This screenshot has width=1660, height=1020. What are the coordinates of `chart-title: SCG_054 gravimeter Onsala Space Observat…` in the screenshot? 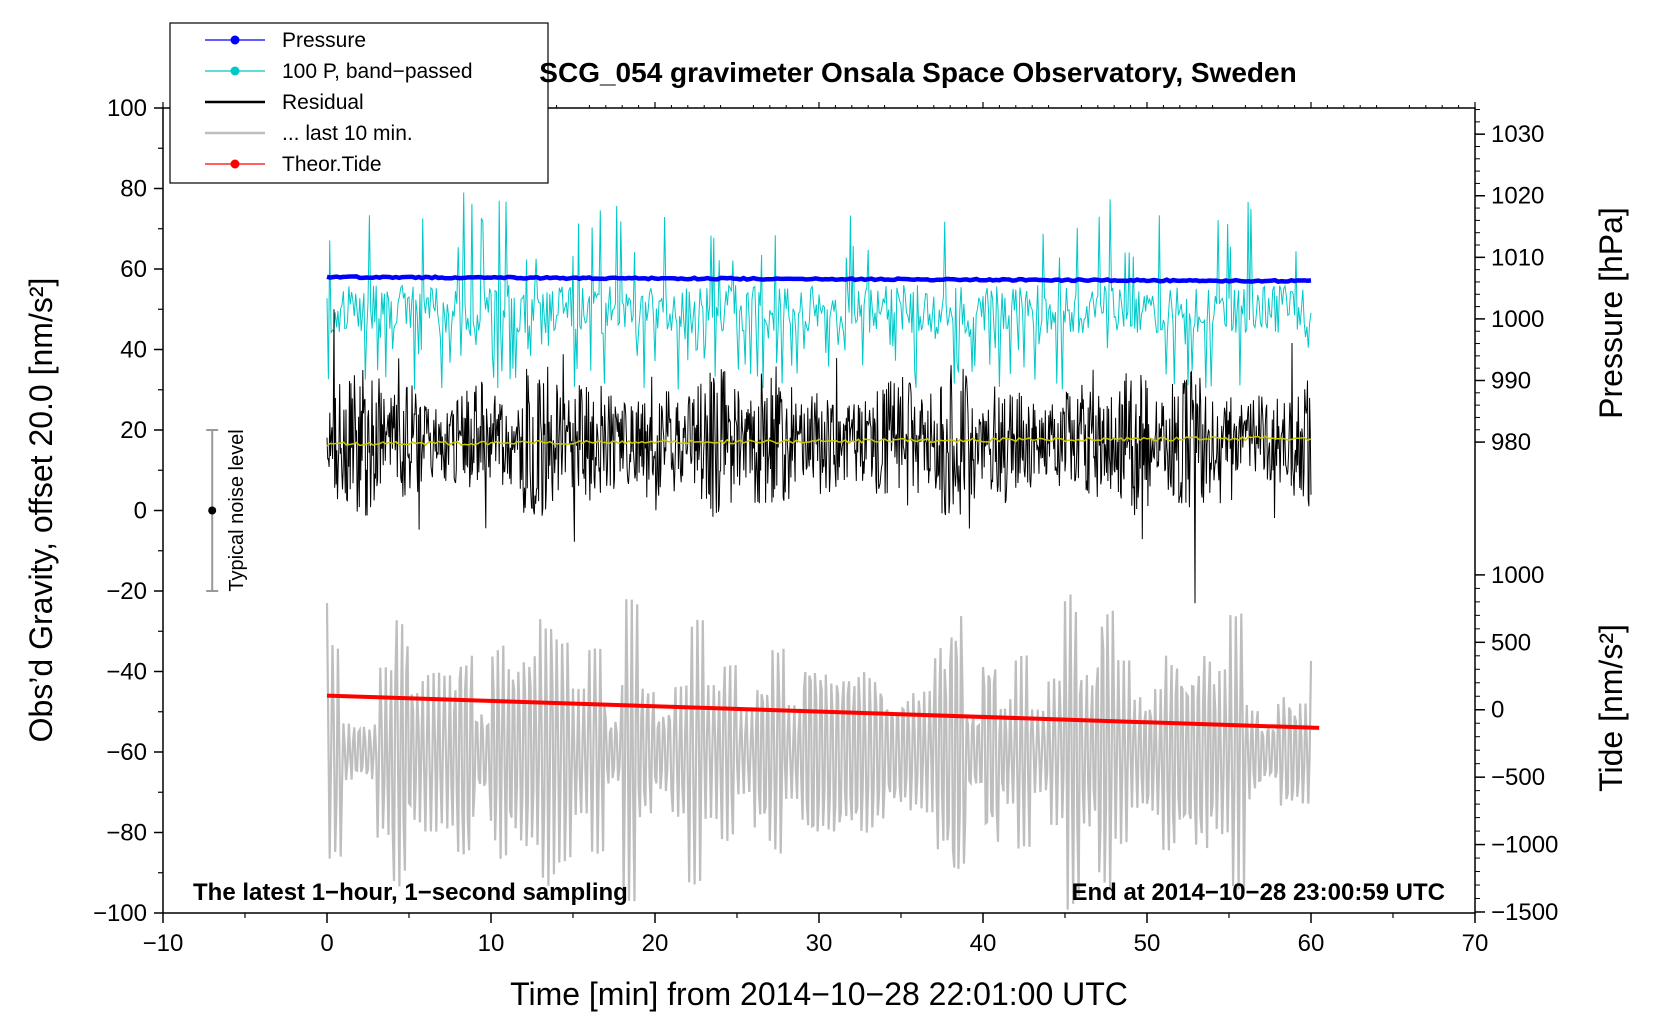 It's located at (917, 72).